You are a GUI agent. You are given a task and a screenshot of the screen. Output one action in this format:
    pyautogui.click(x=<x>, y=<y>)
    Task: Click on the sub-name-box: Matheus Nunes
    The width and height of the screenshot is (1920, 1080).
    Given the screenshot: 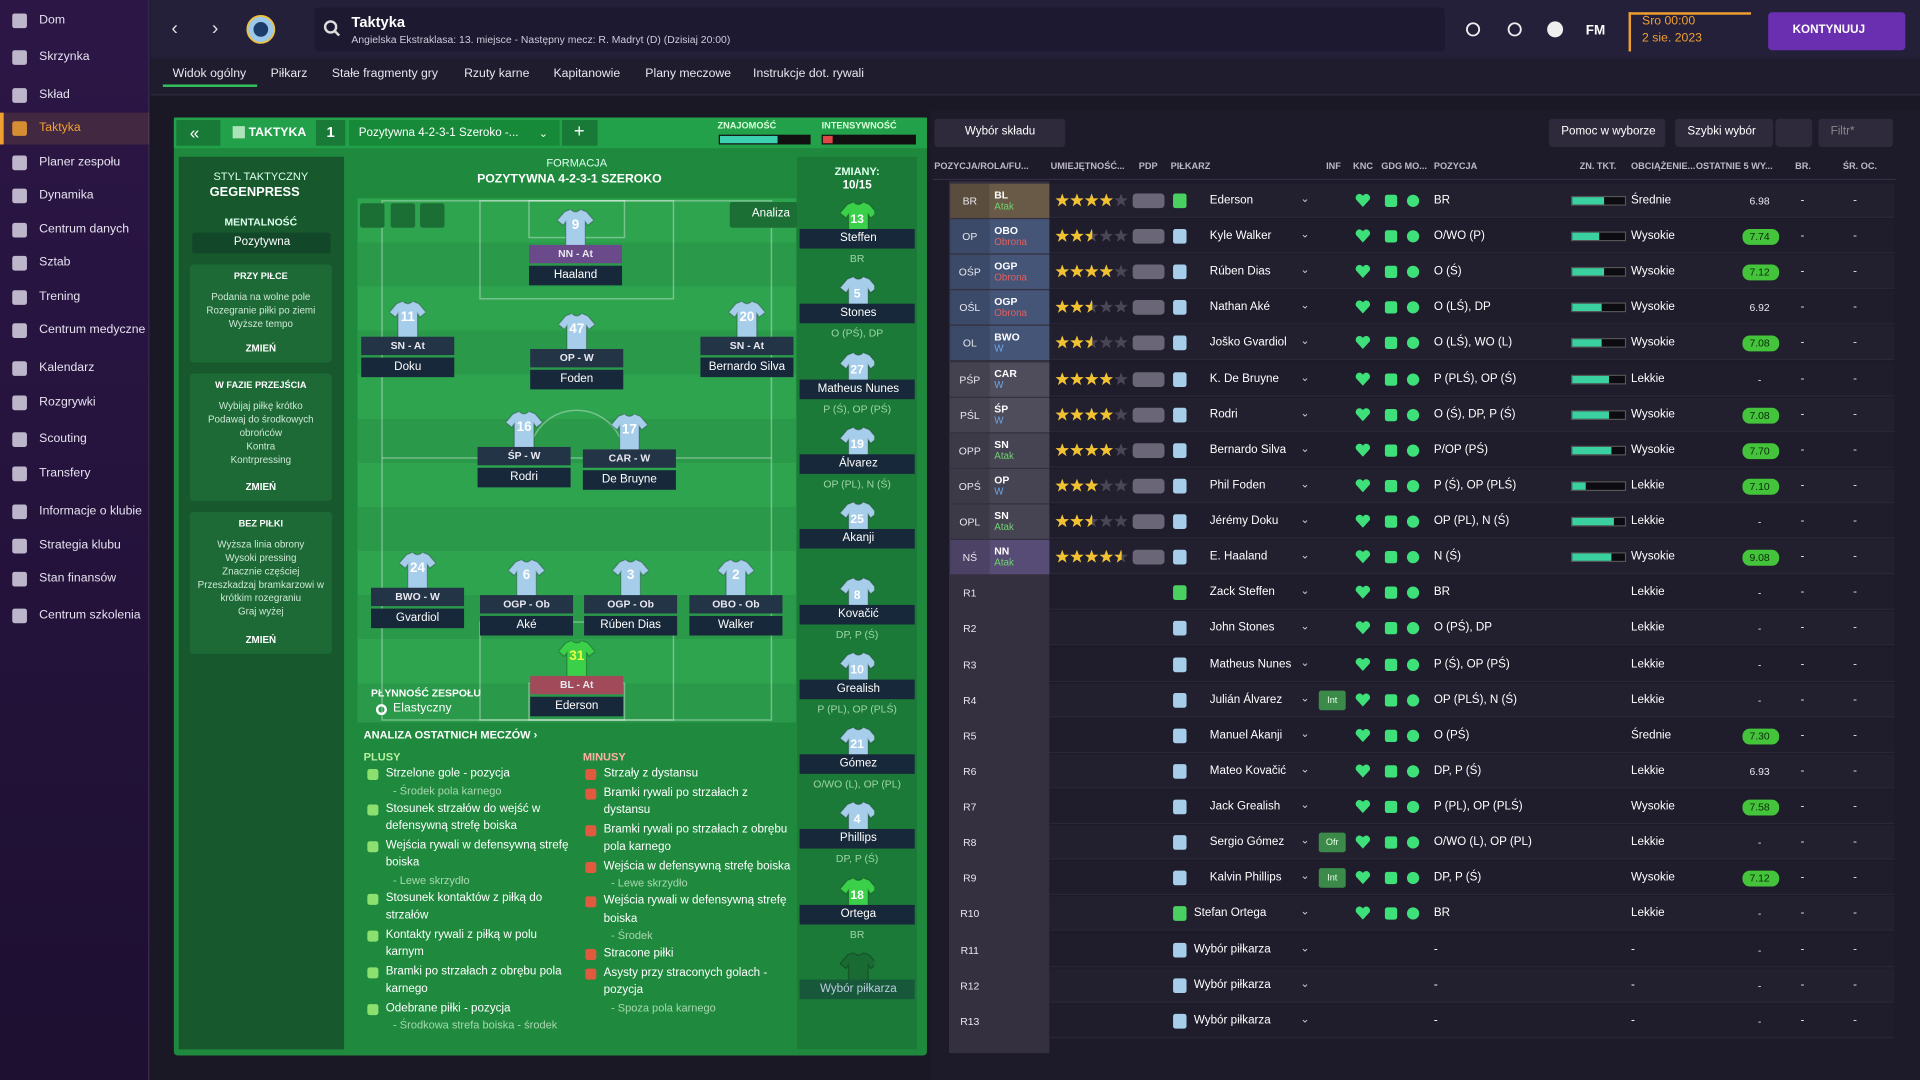 What is the action you would take?
    pyautogui.click(x=857, y=389)
    